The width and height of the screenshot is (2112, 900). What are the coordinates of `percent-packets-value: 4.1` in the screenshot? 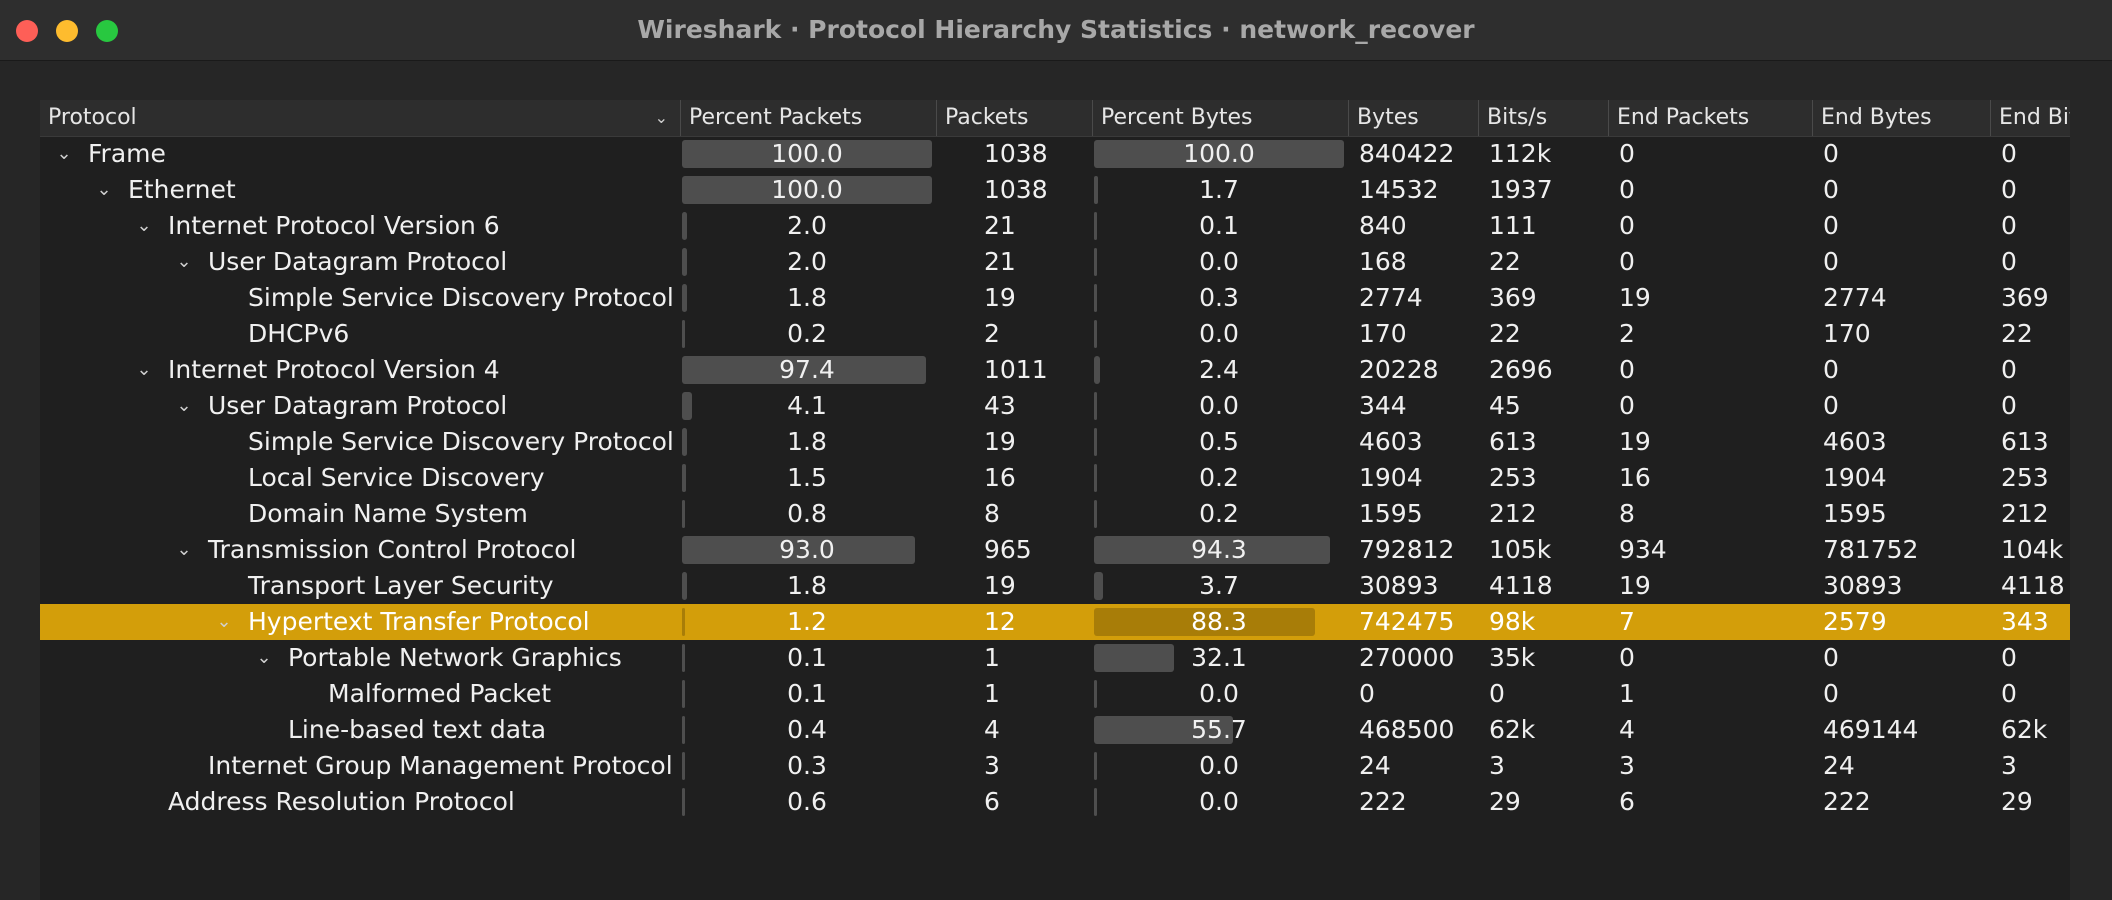 It's located at (807, 405).